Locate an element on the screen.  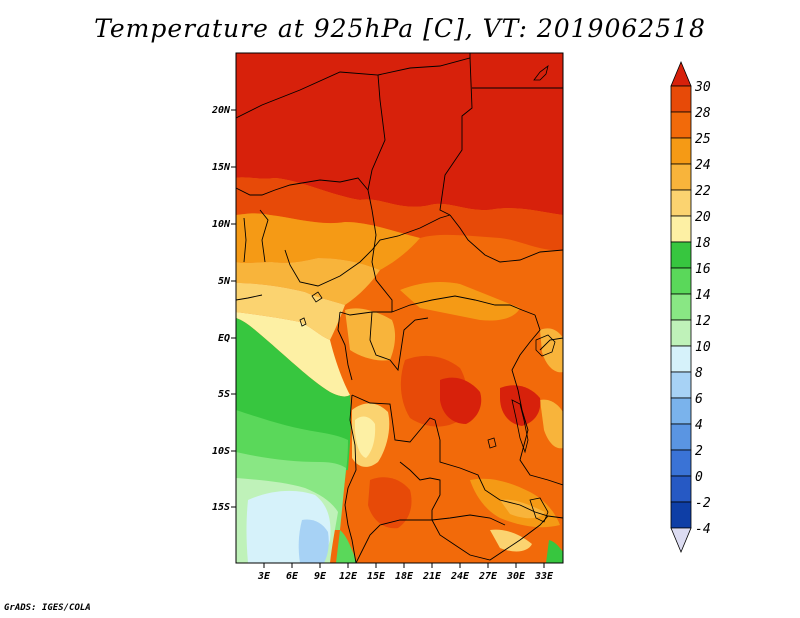
colorbar-label: 10 is located at coordinates (703, 347).